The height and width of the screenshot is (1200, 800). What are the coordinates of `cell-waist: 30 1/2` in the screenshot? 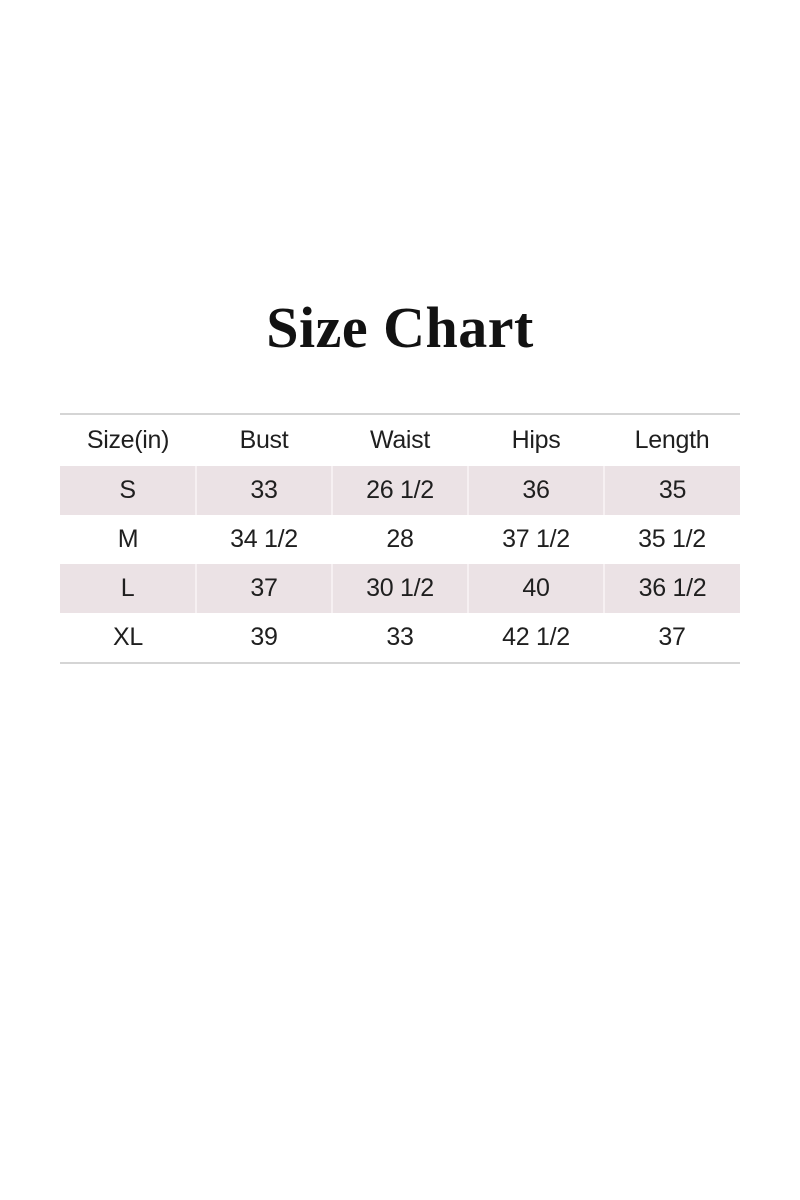 It's located at (399, 588).